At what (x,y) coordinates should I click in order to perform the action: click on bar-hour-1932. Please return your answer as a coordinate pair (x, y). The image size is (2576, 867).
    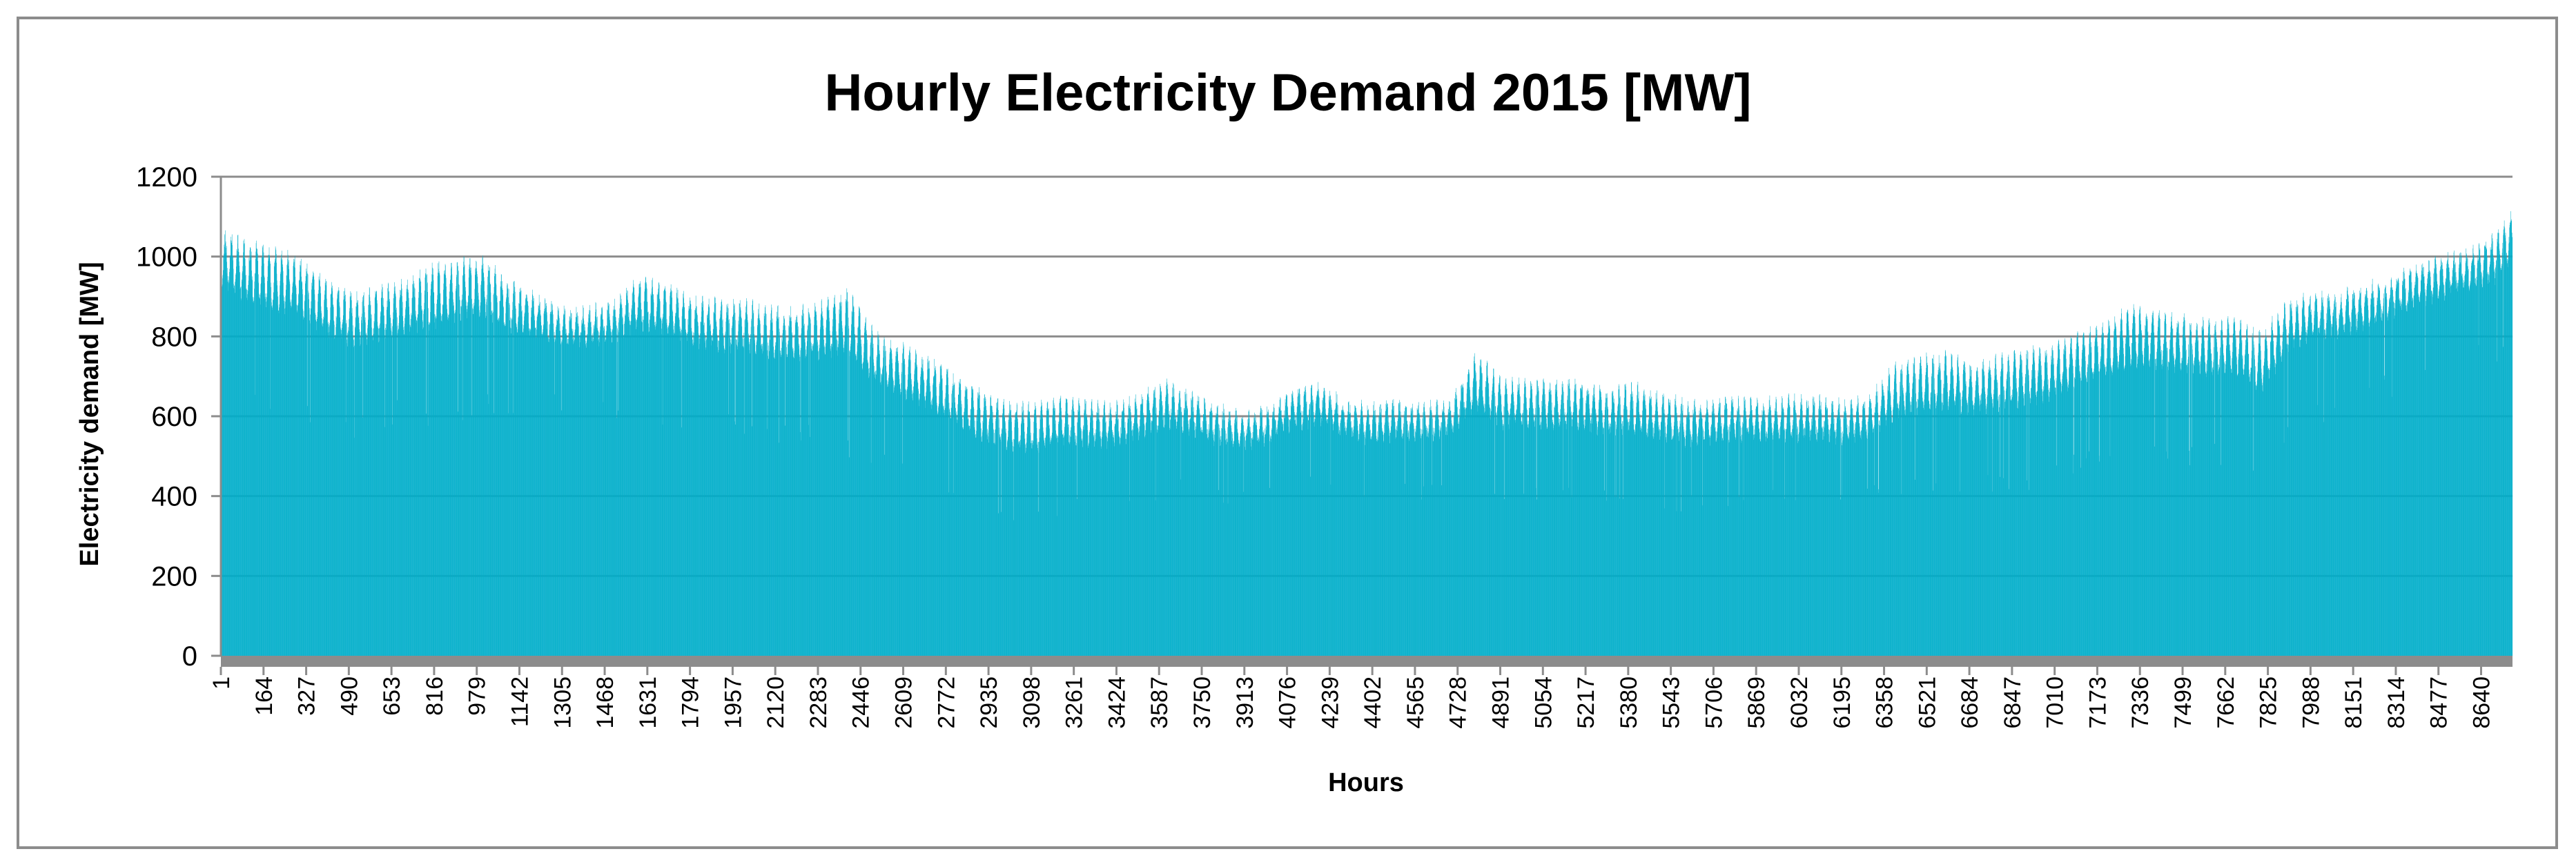
    Looking at the image, I should click on (726, 487).